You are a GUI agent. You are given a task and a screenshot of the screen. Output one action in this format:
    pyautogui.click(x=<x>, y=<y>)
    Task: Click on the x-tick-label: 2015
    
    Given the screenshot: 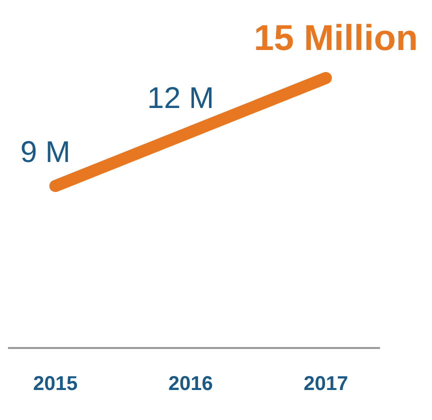 What is the action you would take?
    pyautogui.click(x=55, y=384)
    